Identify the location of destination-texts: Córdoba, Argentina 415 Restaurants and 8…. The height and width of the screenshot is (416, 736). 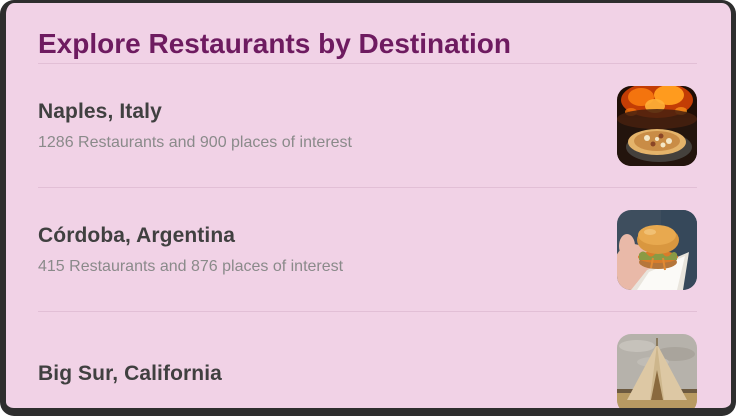
(190, 250).